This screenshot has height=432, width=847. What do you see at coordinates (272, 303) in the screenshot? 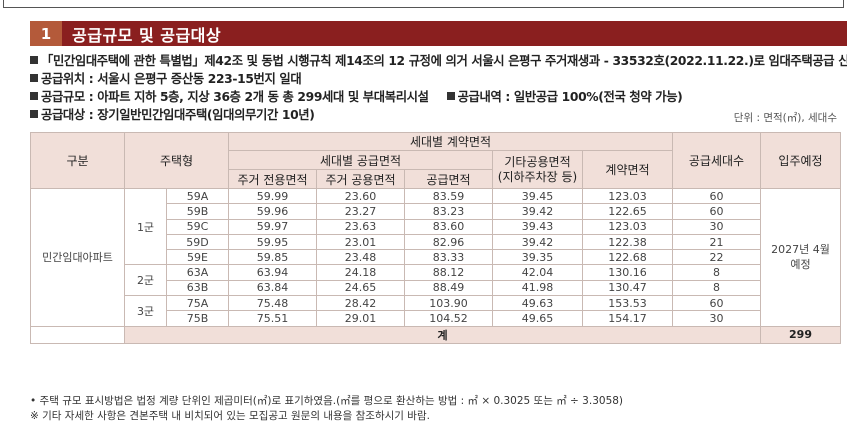
I see `exclusive-cell: 75.48` at bounding box center [272, 303].